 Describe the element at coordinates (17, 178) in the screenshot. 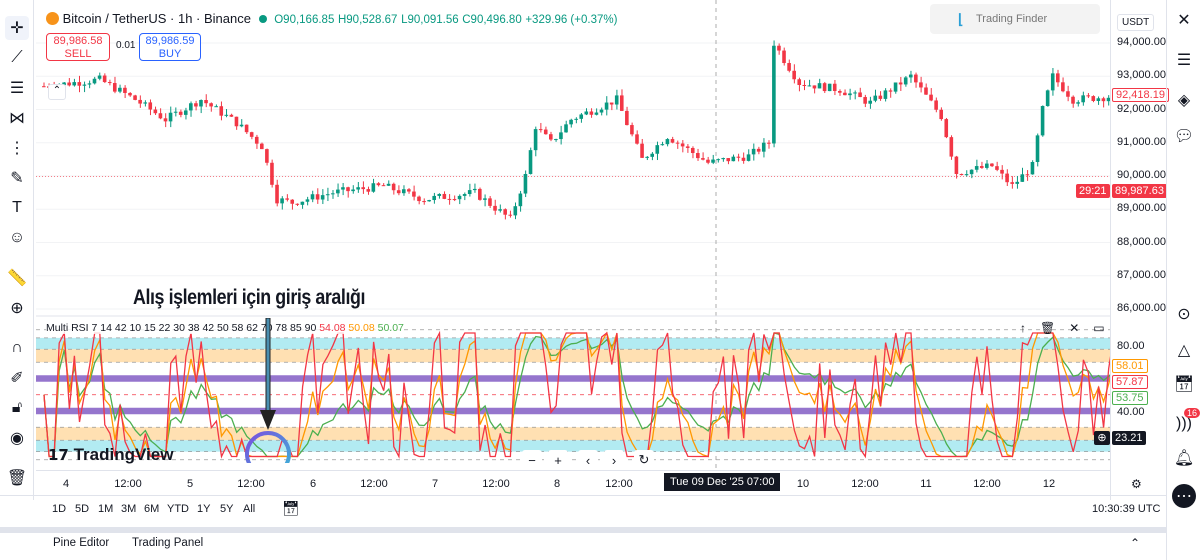

I see `brush-icon: ✎` at that location.